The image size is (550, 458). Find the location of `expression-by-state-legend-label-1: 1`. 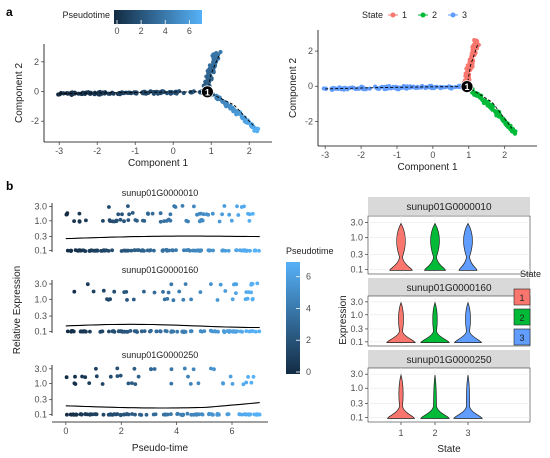

expression-by-state-legend-label-1: 1 is located at coordinates (521, 298).